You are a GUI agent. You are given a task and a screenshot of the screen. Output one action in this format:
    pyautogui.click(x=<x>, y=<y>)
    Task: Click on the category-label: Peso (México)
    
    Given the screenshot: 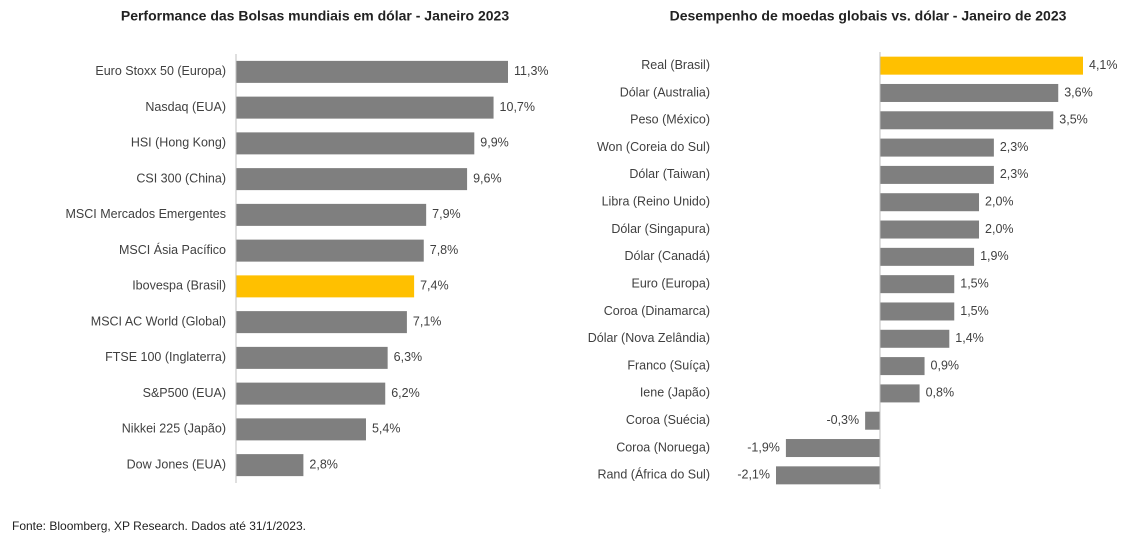 What is the action you would take?
    pyautogui.click(x=670, y=120)
    